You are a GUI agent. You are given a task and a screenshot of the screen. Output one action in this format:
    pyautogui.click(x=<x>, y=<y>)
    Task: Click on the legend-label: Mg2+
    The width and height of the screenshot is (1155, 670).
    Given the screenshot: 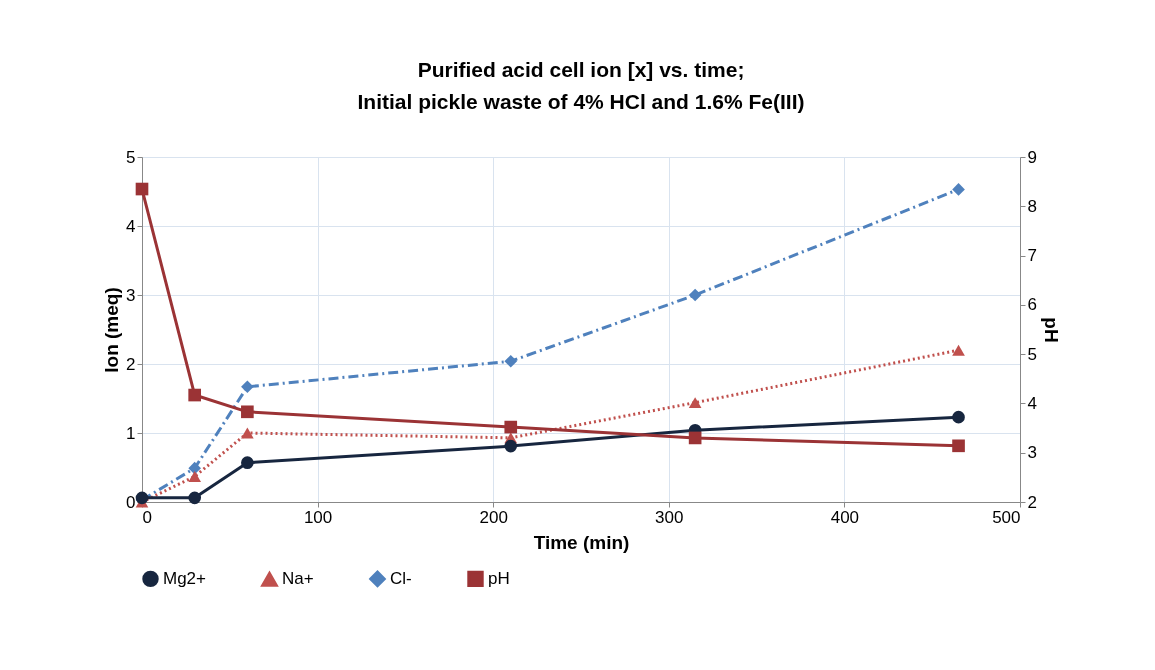 What is the action you would take?
    pyautogui.click(x=185, y=578)
    